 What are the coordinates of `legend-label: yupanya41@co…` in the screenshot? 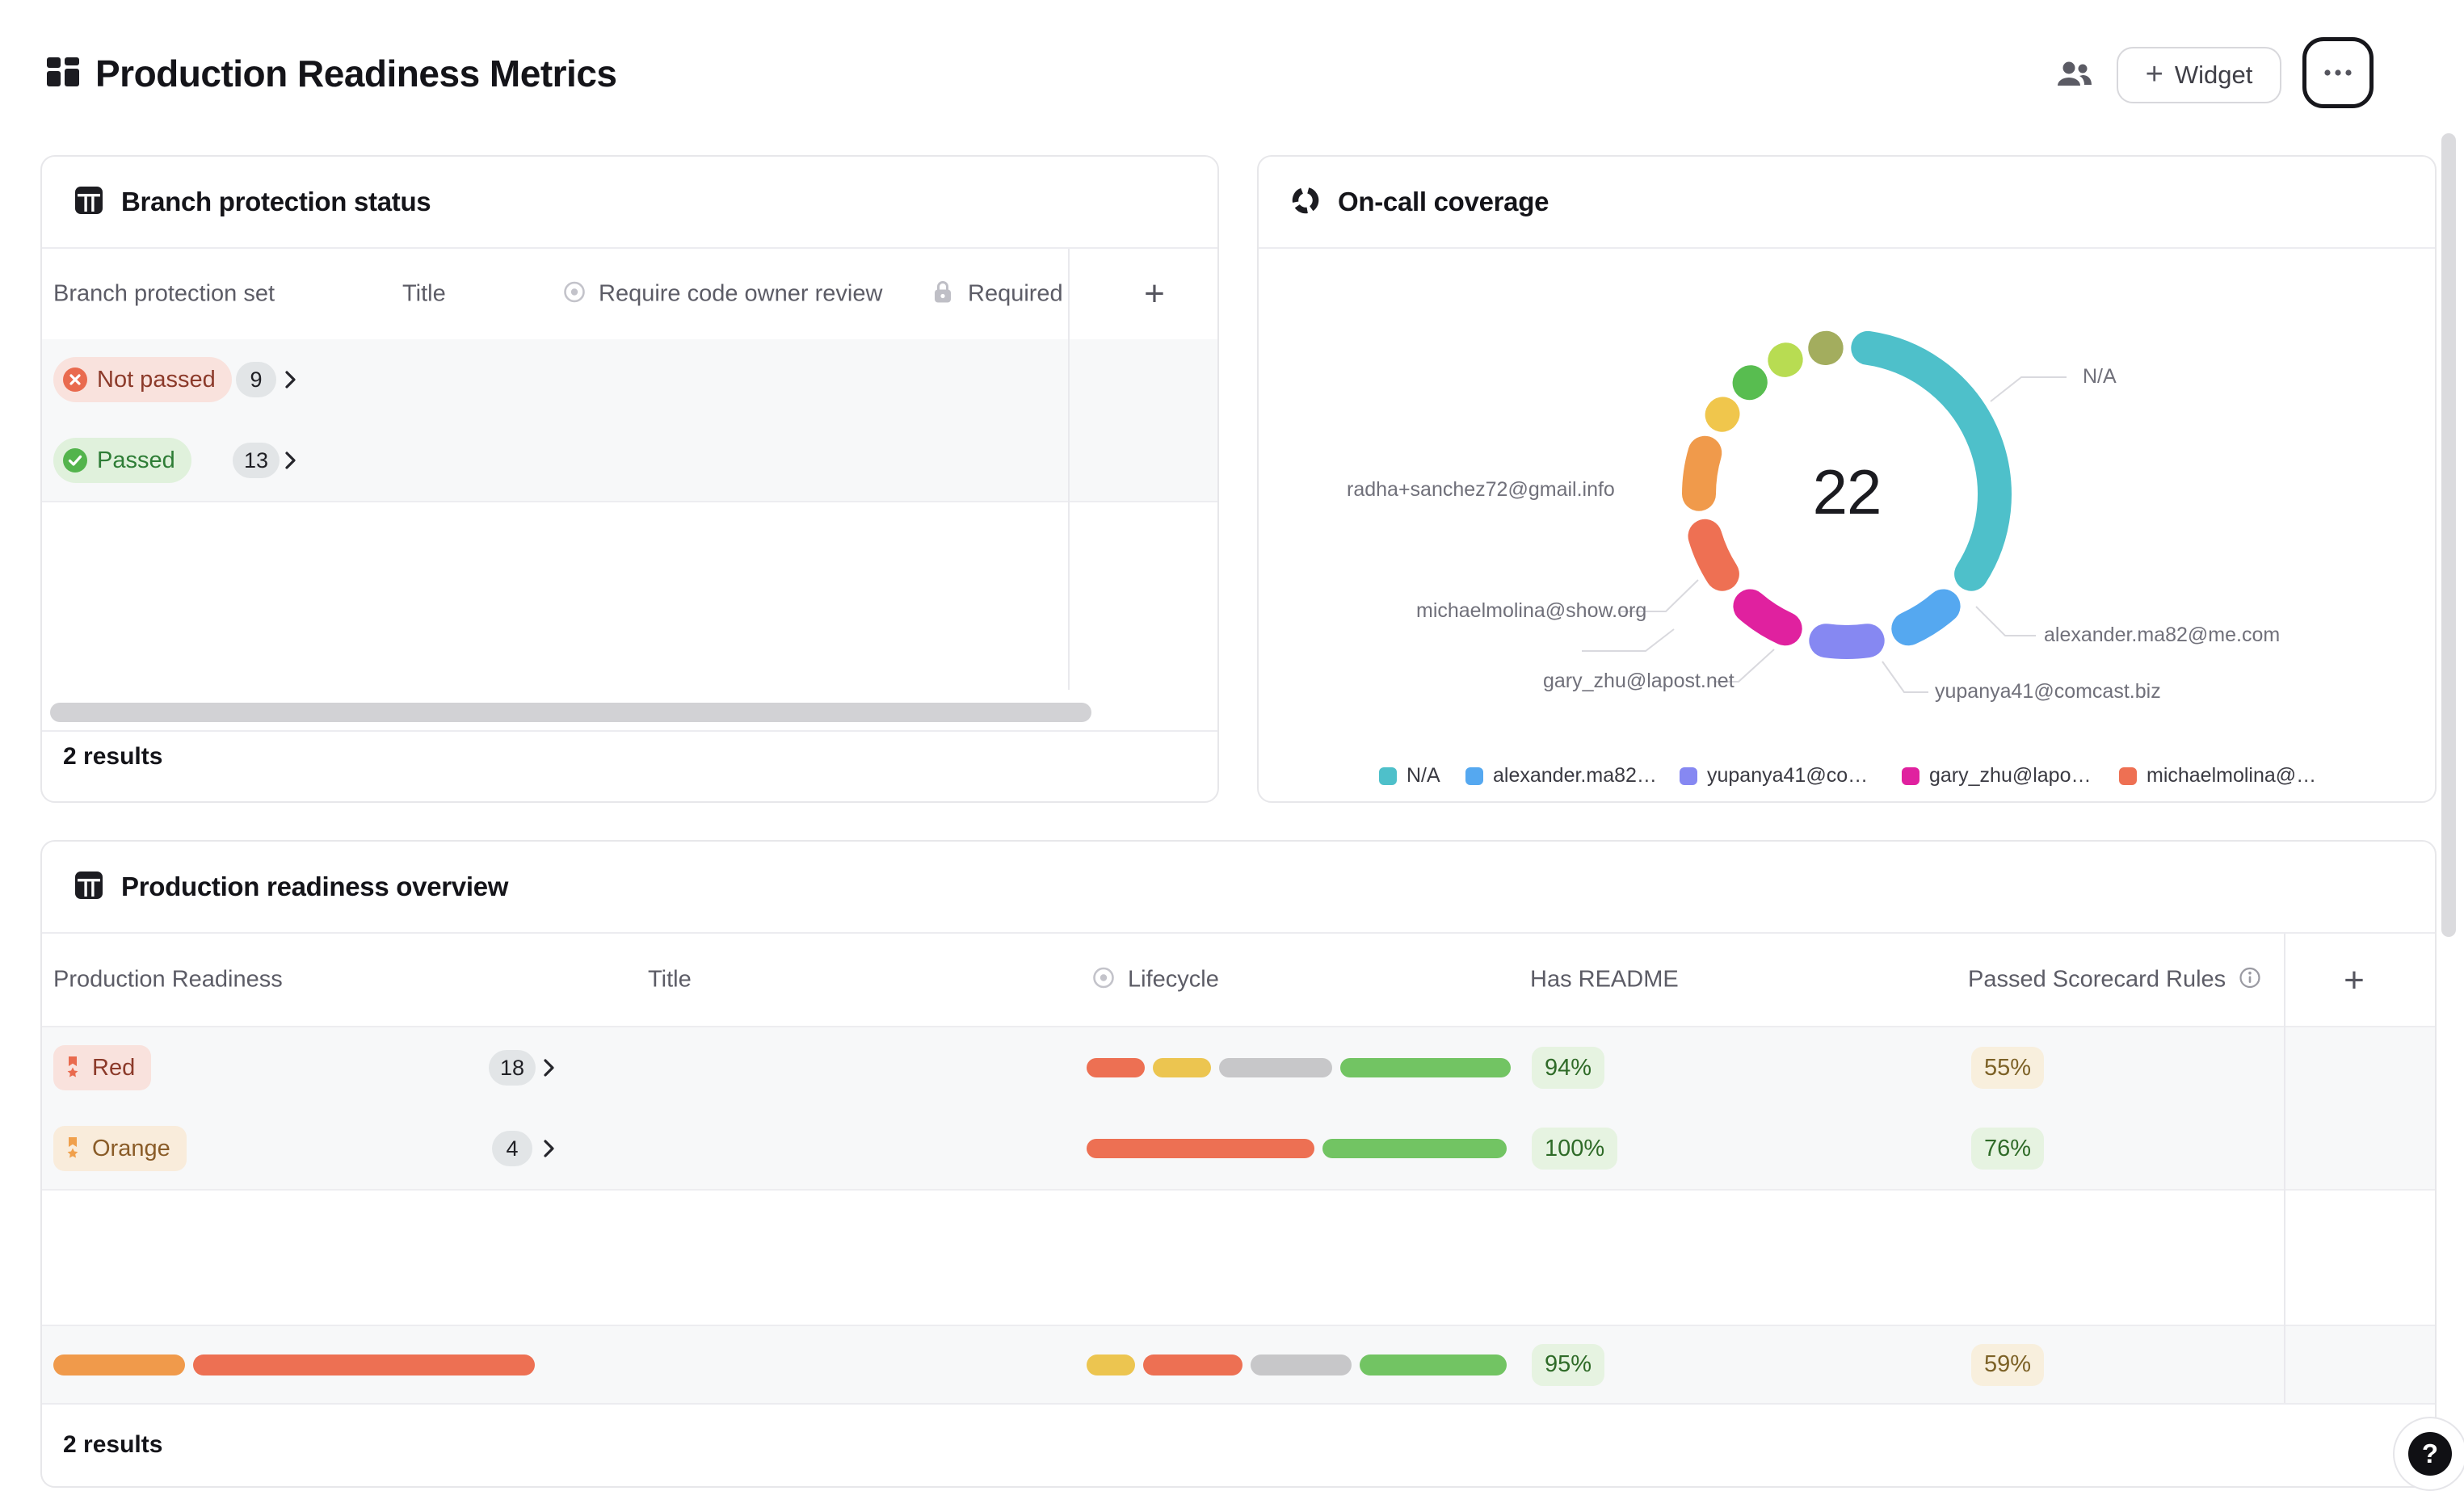 It's located at (1788, 776).